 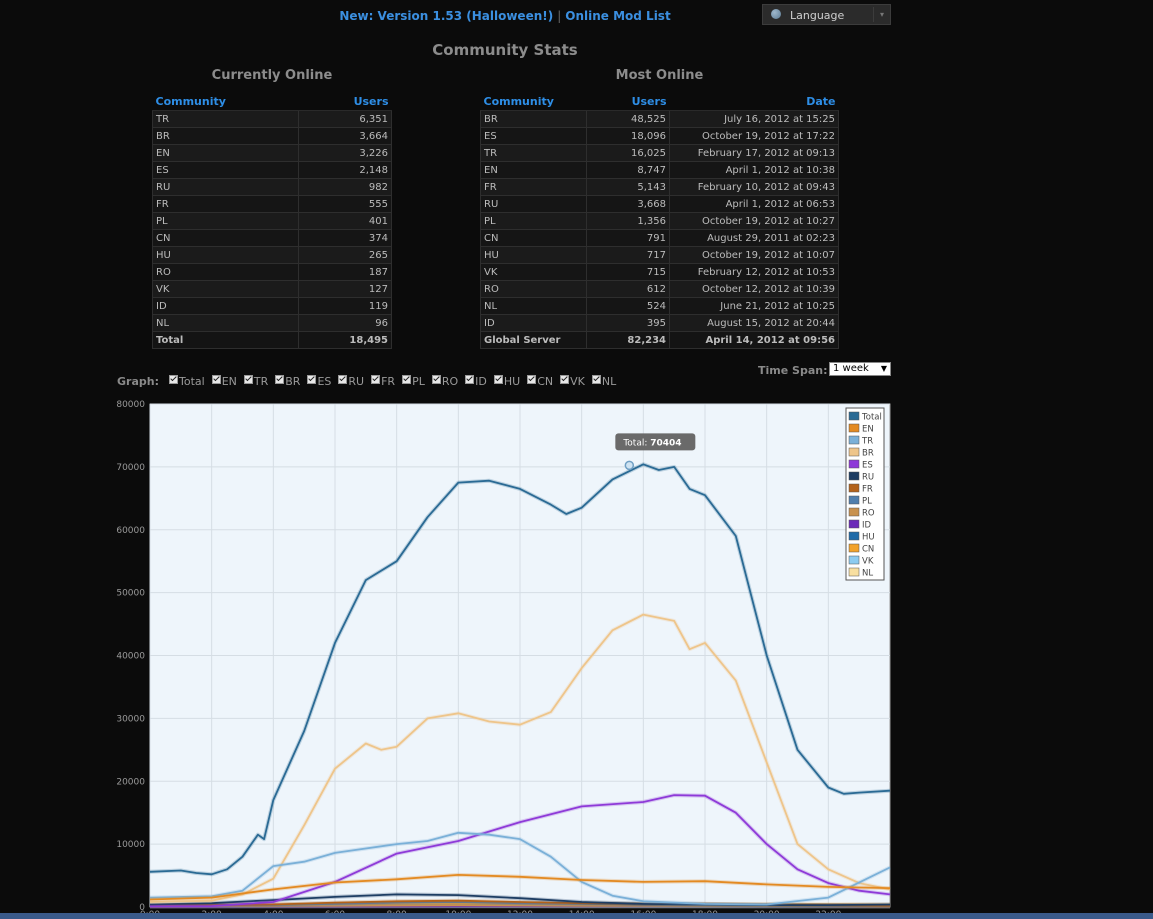 What do you see at coordinates (533, 323) in the screenshot?
I see `community-cell: ID` at bounding box center [533, 323].